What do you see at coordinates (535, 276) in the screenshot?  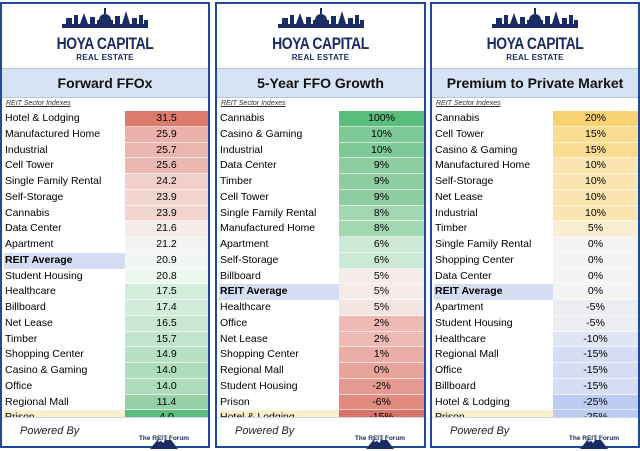 I see `table-row: Data Center 0%` at bounding box center [535, 276].